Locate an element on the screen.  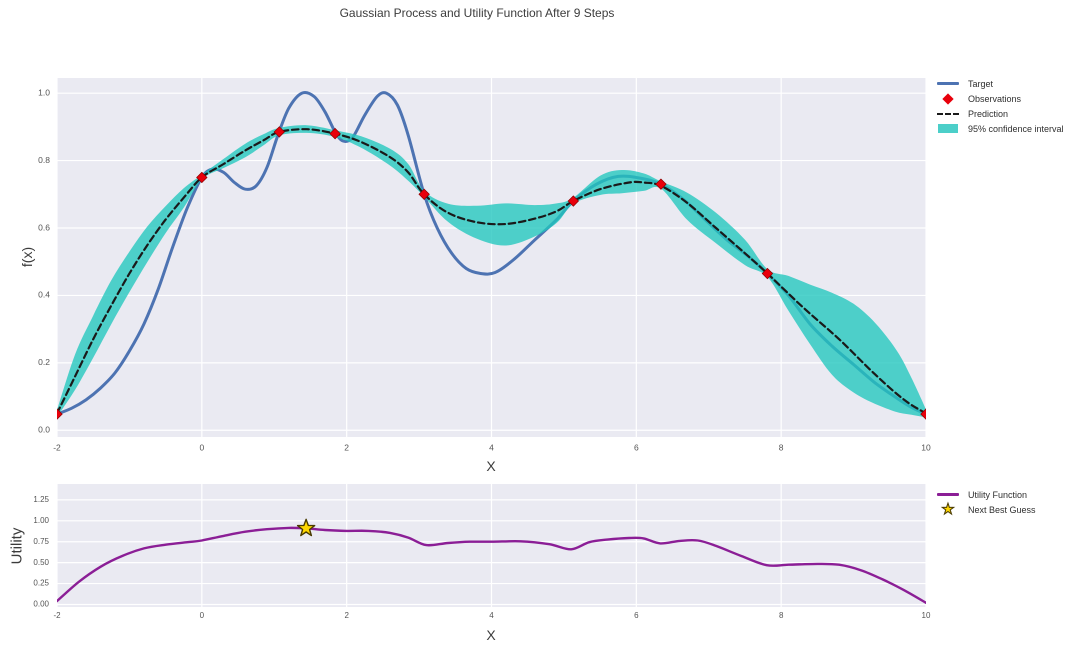
utility-line-swatch is located at coordinates (948, 494).